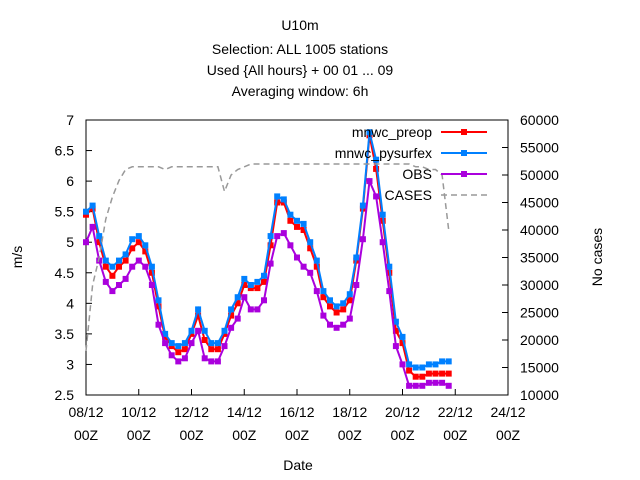 The width and height of the screenshot is (640, 480). Describe the element at coordinates (300, 49) in the screenshot. I see `title-line-2: Selection: ALL 1005 stations` at that location.